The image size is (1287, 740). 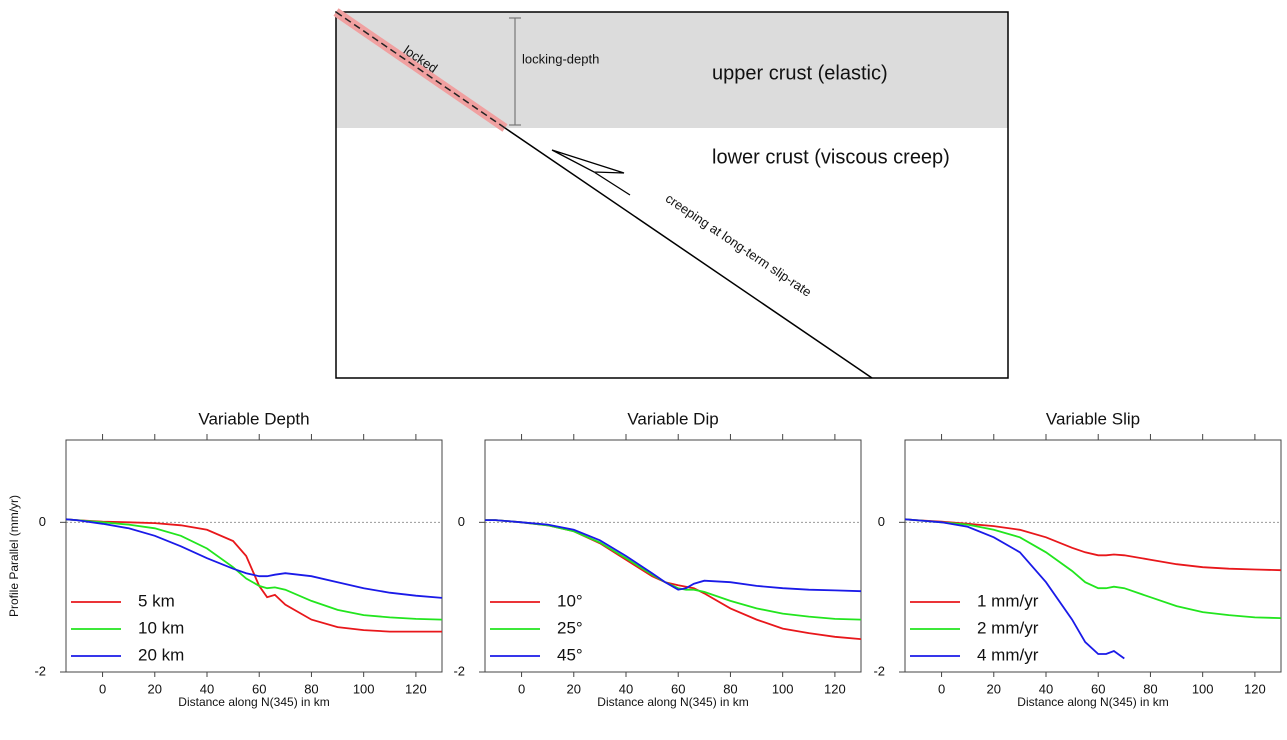 I want to click on legend-label: 10 km, so click(x=161, y=627).